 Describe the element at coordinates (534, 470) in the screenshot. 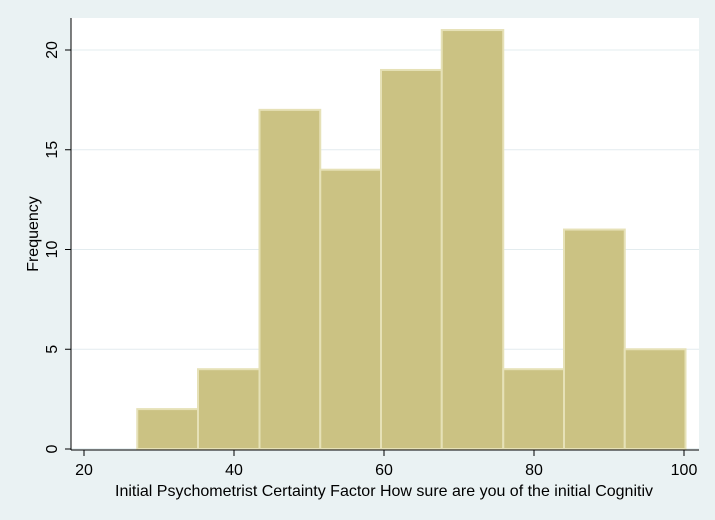

I see `x-tick-label-80: 80` at that location.